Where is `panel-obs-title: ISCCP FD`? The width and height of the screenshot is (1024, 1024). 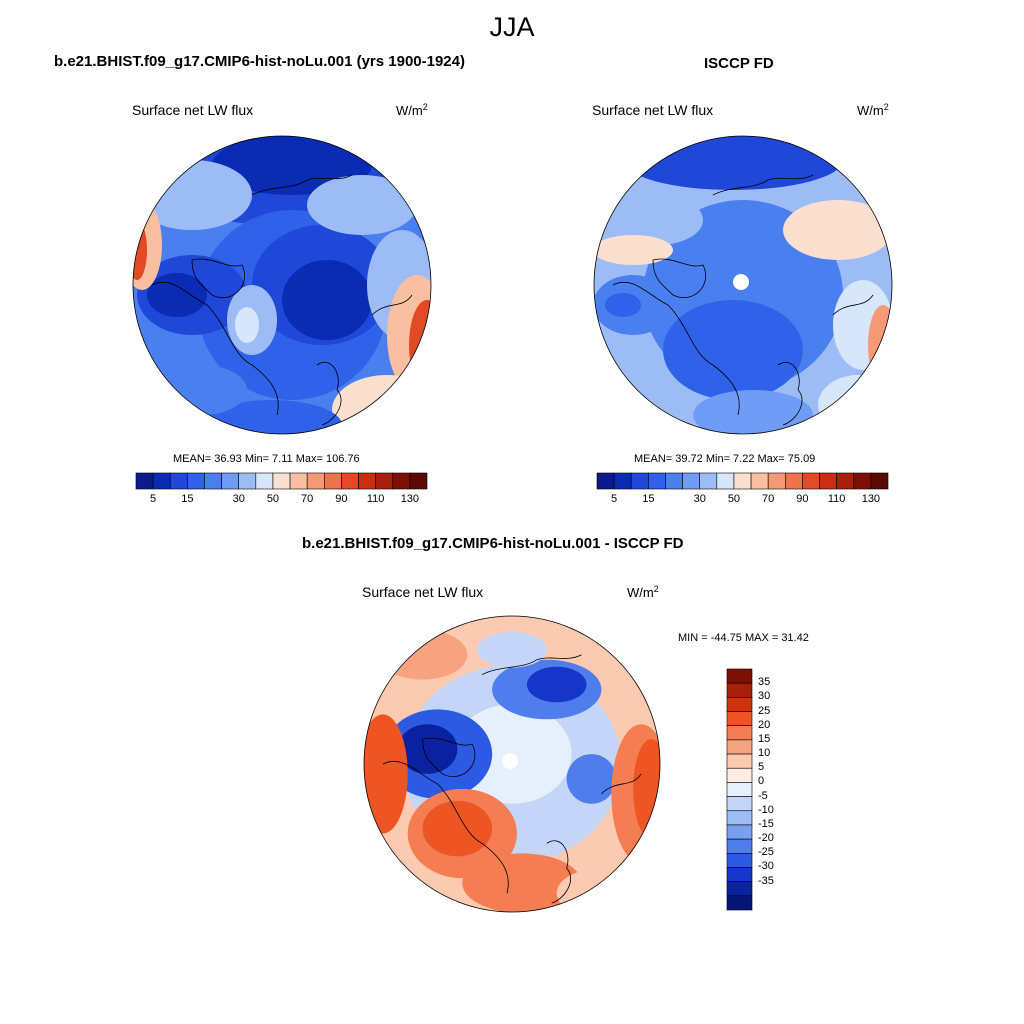 panel-obs-title: ISCCP FD is located at coordinates (739, 63).